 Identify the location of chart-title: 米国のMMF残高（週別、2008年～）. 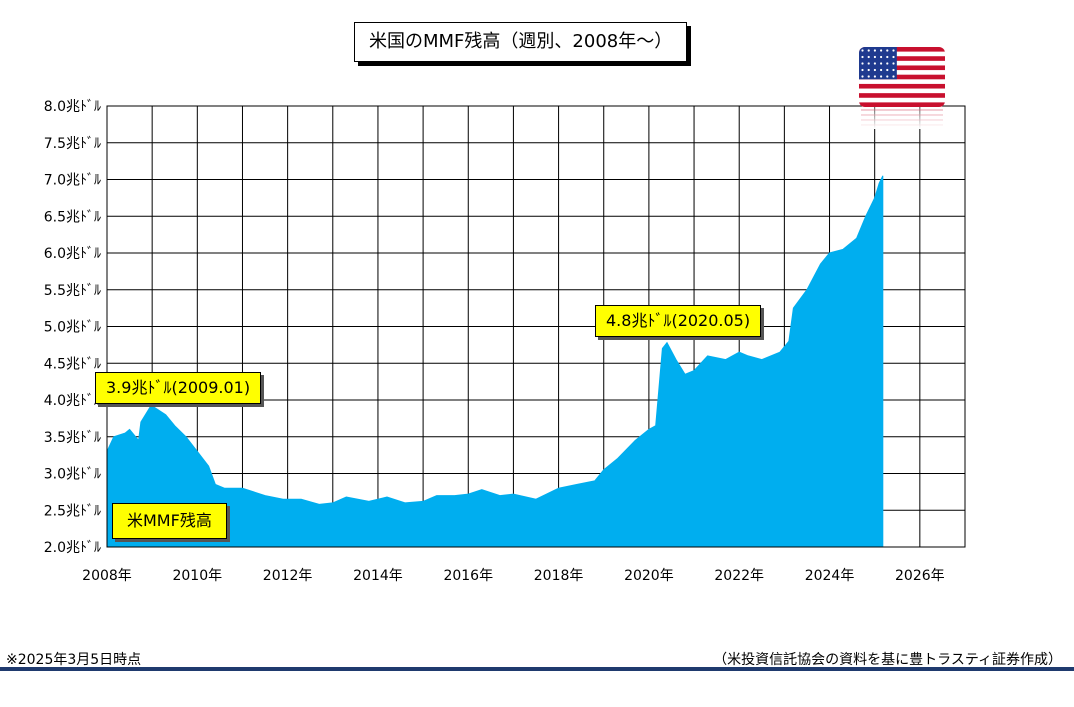
(521, 42).